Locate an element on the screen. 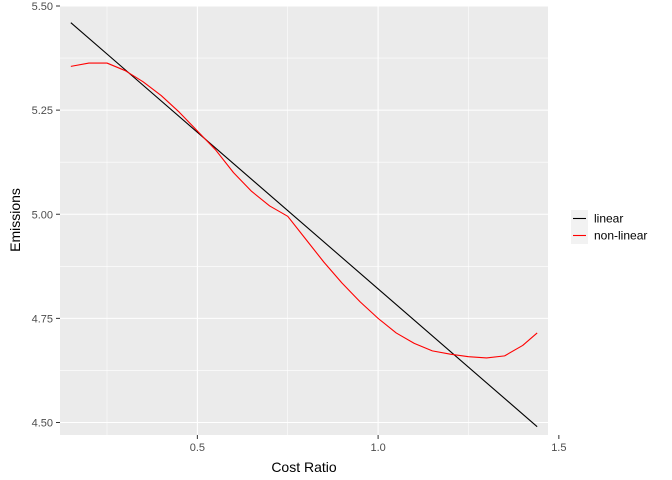 Image resolution: width=672 pixels, height=480 pixels. x-tick-label-1: 1.0 is located at coordinates (377, 448).